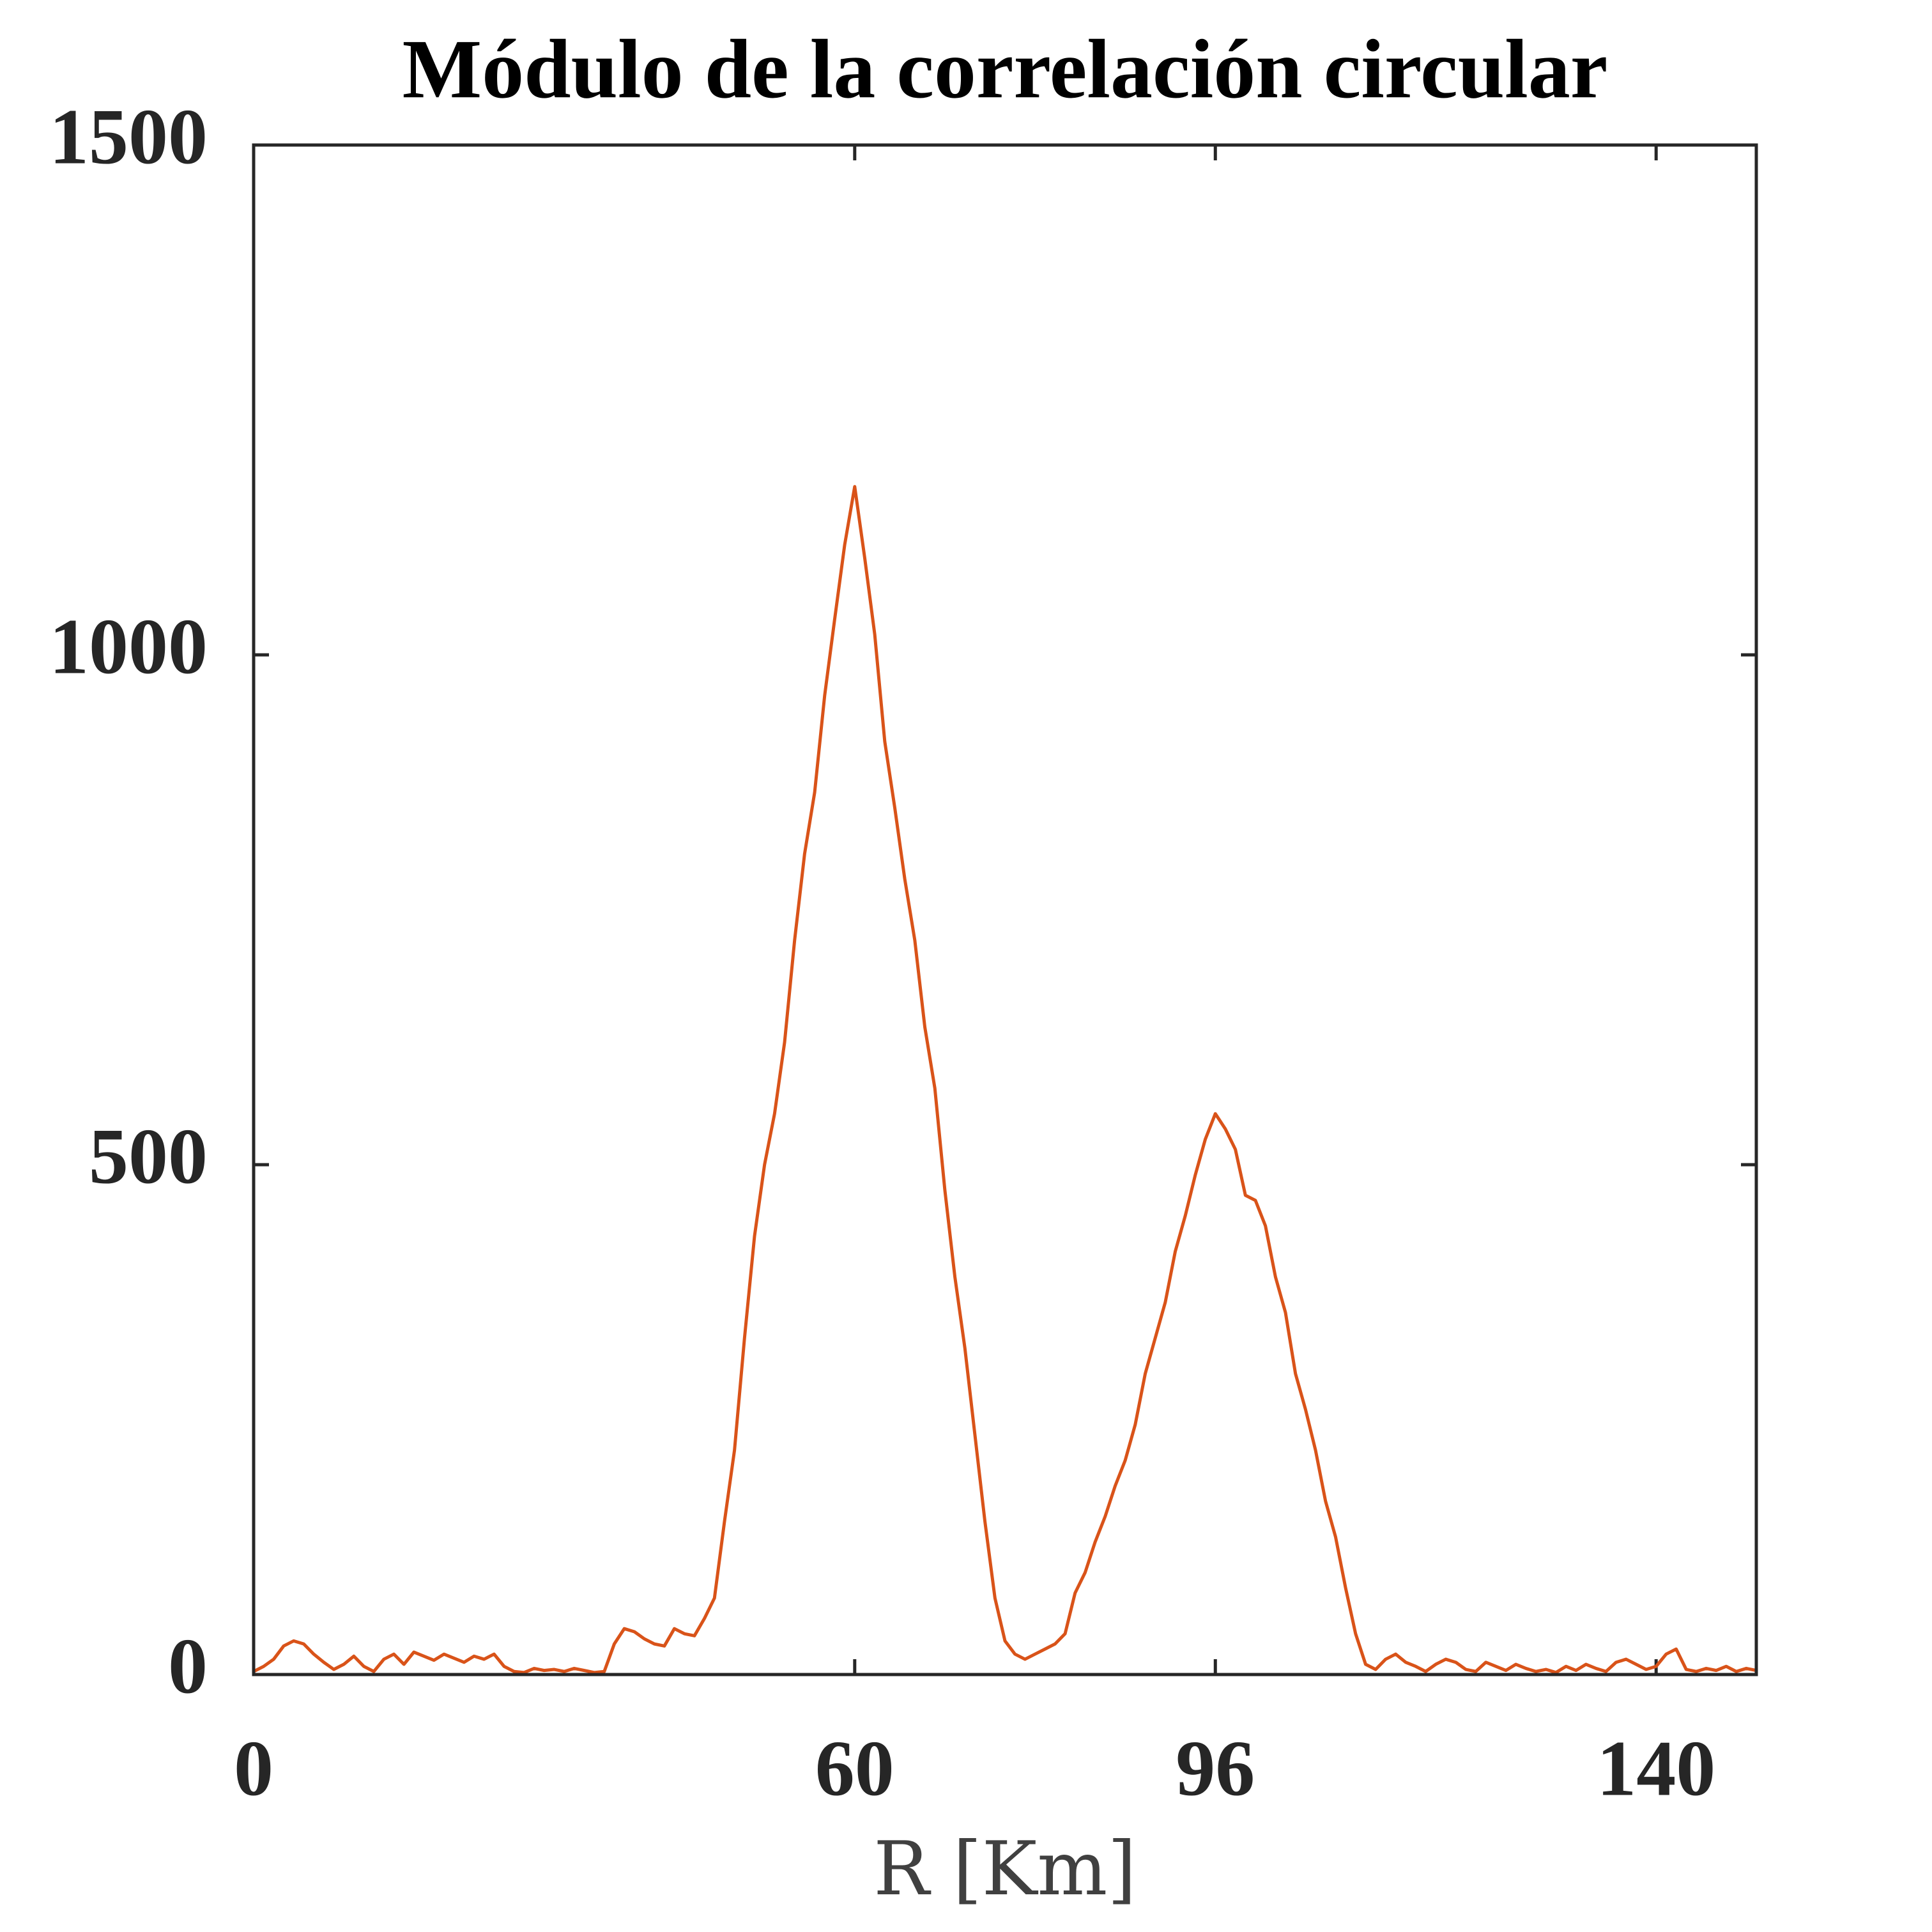 This screenshot has width=1932, height=1932. I want to click on y-tick-label: 1000, so click(128, 646).